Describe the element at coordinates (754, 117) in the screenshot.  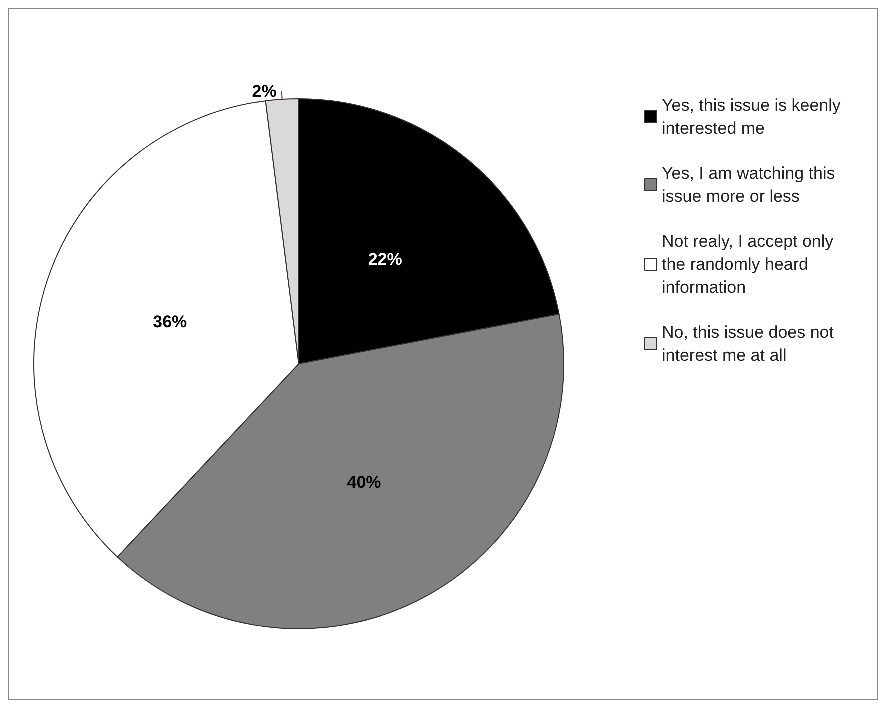
I see `legend-label: Yes, this issue is keenly interested me` at that location.